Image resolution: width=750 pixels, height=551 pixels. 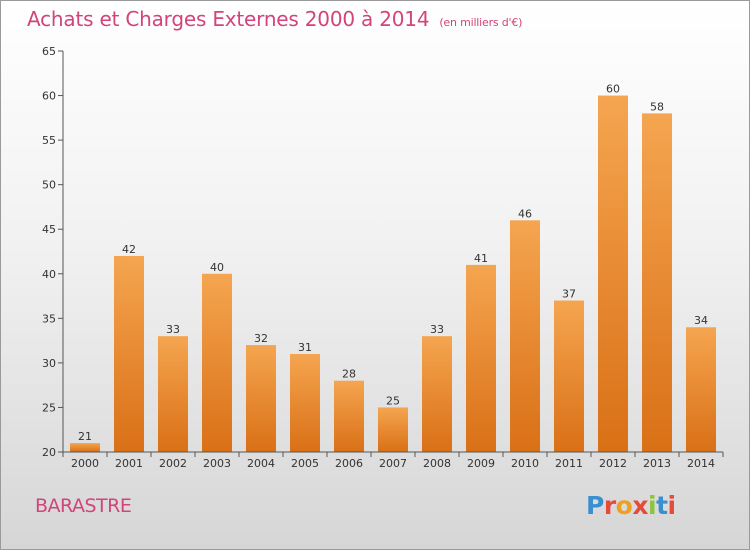 I want to click on bar-2001, so click(x=129, y=353).